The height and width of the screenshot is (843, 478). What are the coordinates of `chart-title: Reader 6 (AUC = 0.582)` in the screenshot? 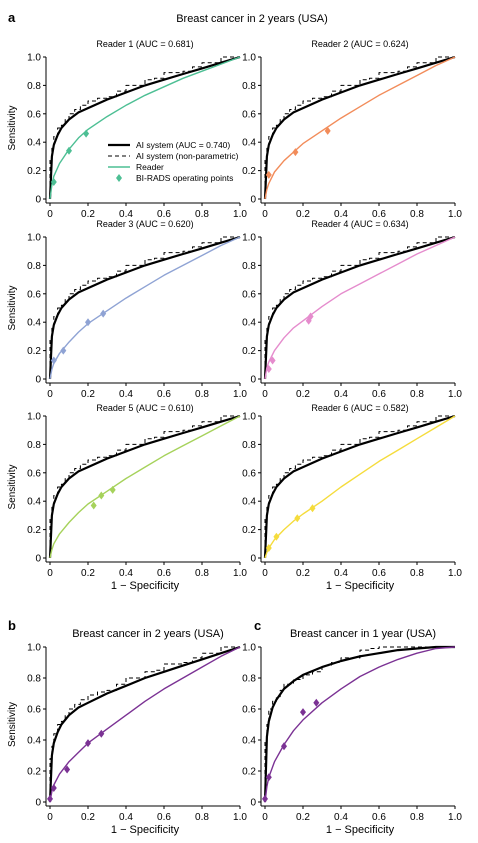 It's located at (359, 408).